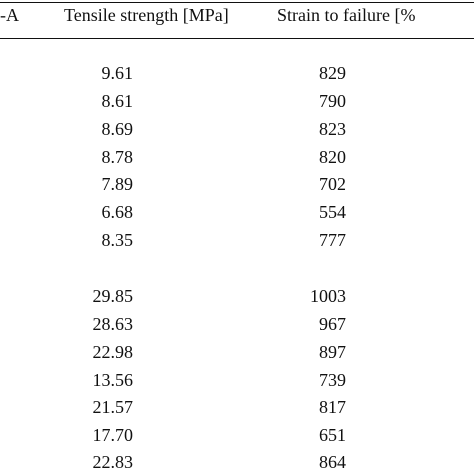  Describe the element at coordinates (9, 15) in the screenshot. I see `header-first-column: -A` at that location.